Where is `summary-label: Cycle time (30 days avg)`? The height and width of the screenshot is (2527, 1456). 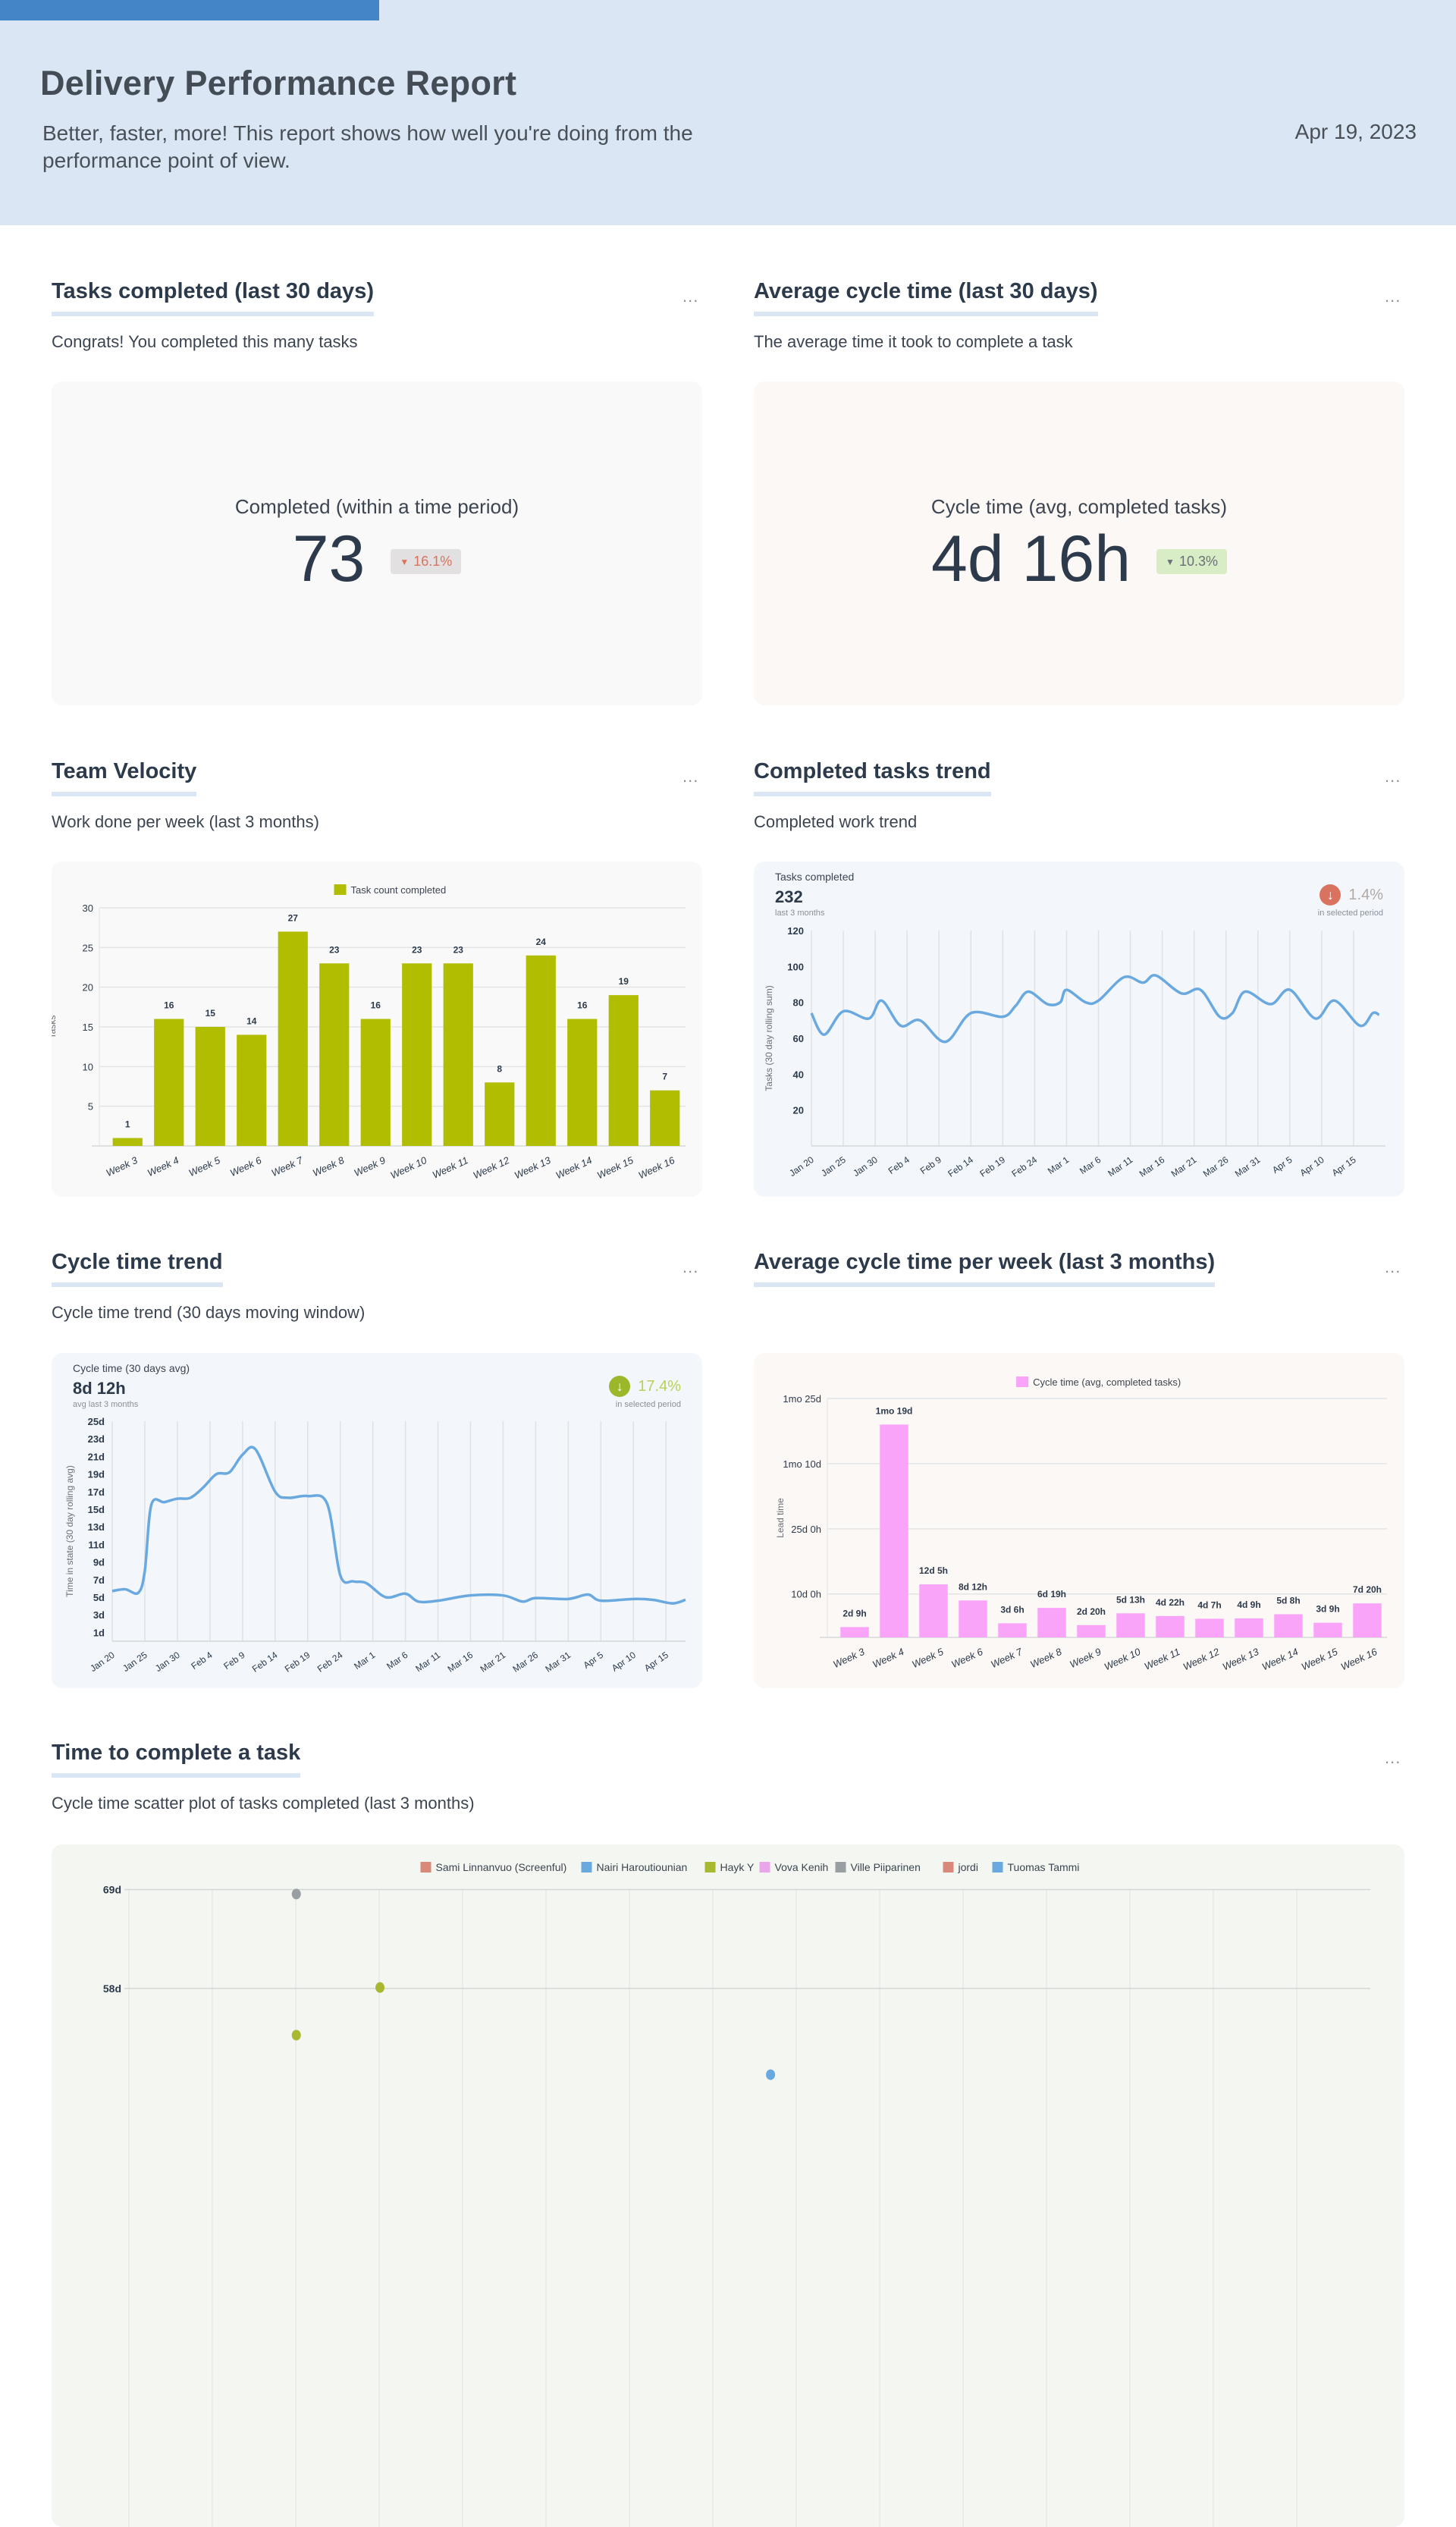 summary-label: Cycle time (30 days avg) is located at coordinates (131, 1368).